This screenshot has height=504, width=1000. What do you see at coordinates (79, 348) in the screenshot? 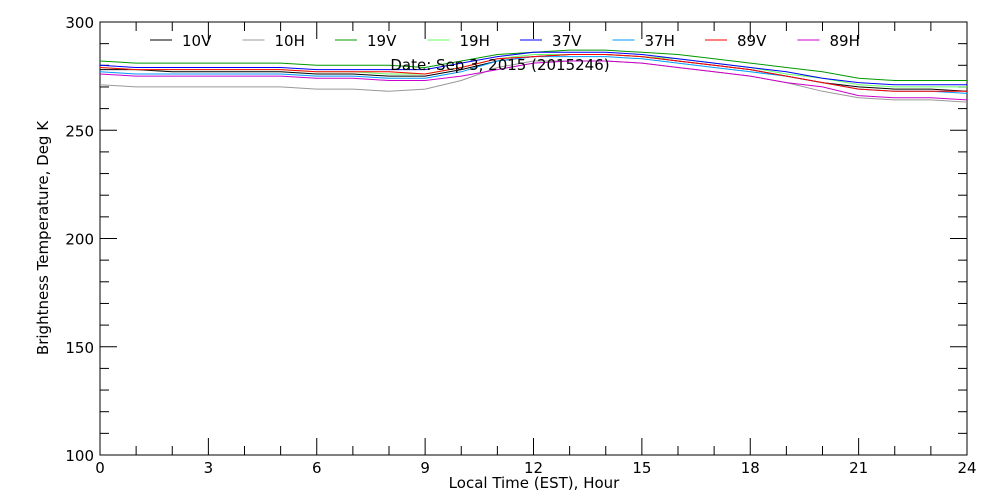
I see `y-tick-label: 150` at bounding box center [79, 348].